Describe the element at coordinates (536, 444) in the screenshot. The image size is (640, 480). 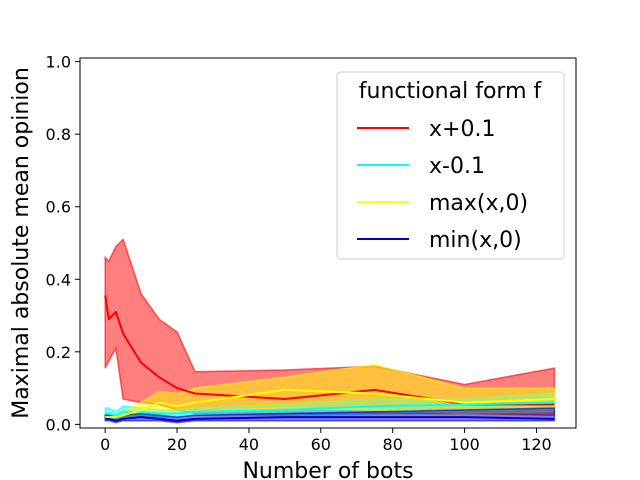
I see `x-tick-label: 120` at that location.